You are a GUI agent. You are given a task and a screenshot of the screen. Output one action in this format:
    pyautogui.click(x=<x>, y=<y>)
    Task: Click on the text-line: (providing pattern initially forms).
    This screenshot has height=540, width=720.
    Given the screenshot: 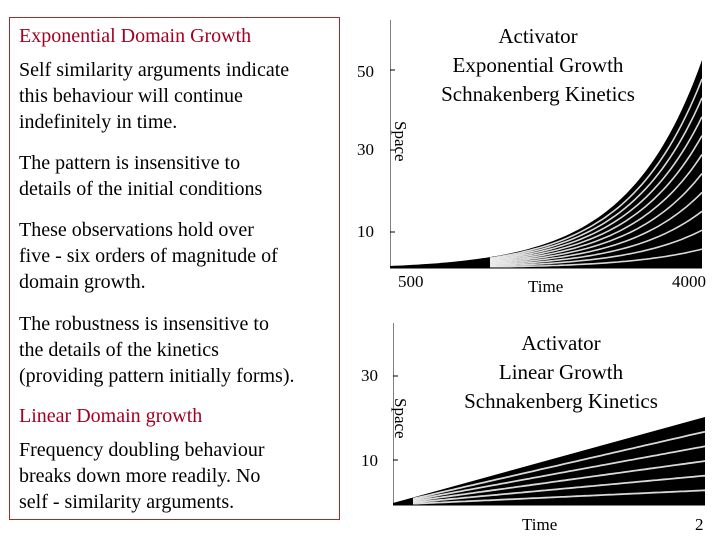 What is the action you would take?
    pyautogui.click(x=157, y=376)
    